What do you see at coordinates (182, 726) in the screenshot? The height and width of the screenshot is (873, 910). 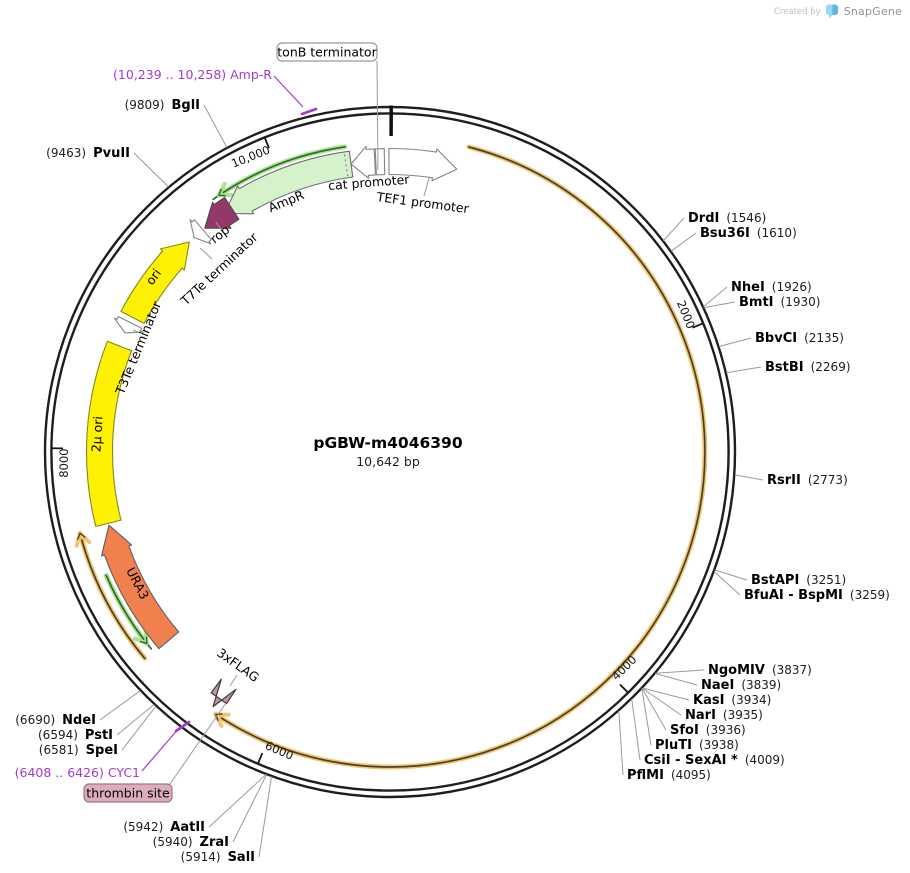 I see `range-tick-CYC1` at bounding box center [182, 726].